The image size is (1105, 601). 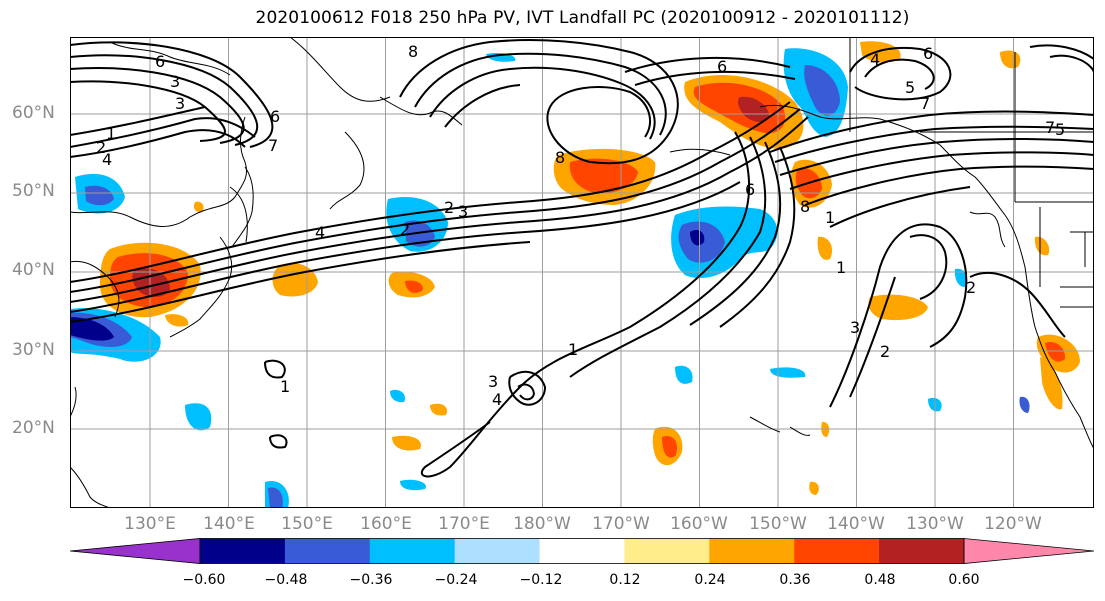 I want to click on lon-label-170e: 170°E, so click(x=464, y=524).